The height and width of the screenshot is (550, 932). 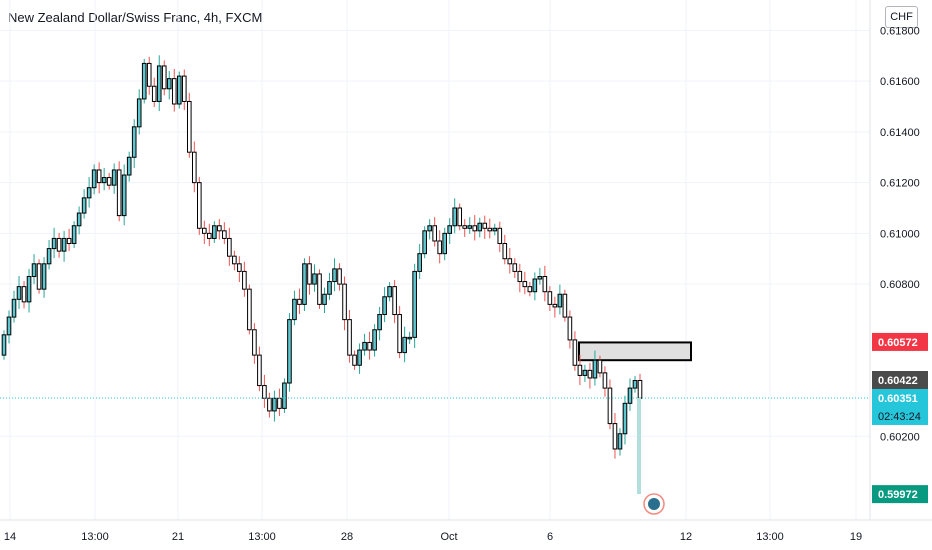 I want to click on y-tick-label: 0.60200, so click(x=900, y=437).